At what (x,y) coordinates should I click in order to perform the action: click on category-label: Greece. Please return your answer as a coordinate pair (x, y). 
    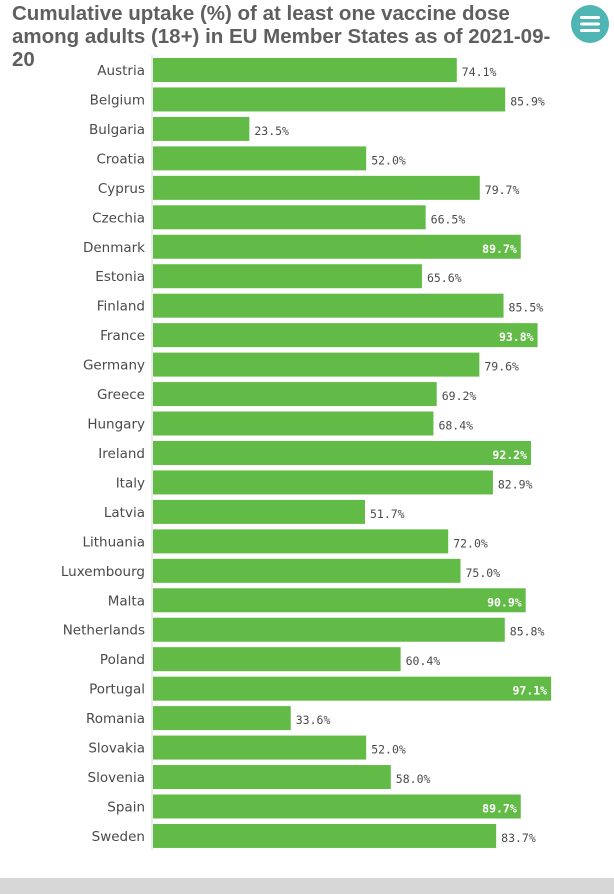
    Looking at the image, I should click on (121, 395).